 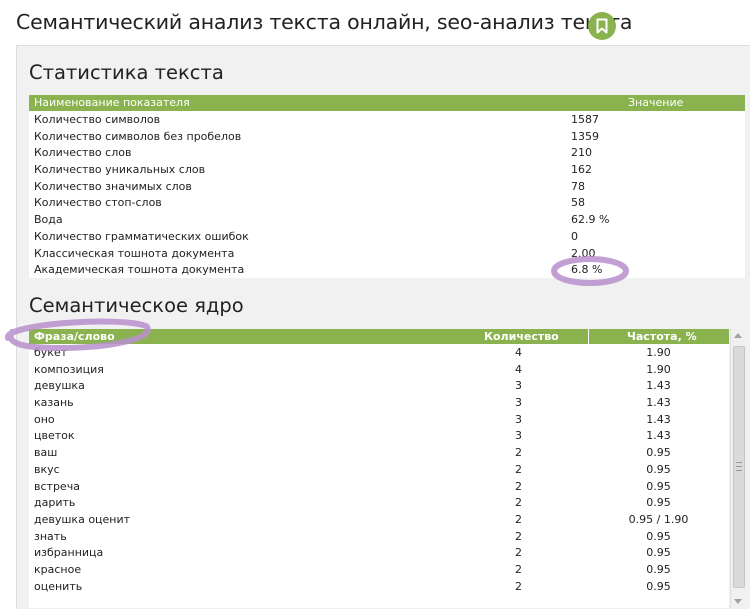 What do you see at coordinates (379, 435) in the screenshot?
I see `semantic-row: цветок 3 1.43` at bounding box center [379, 435].